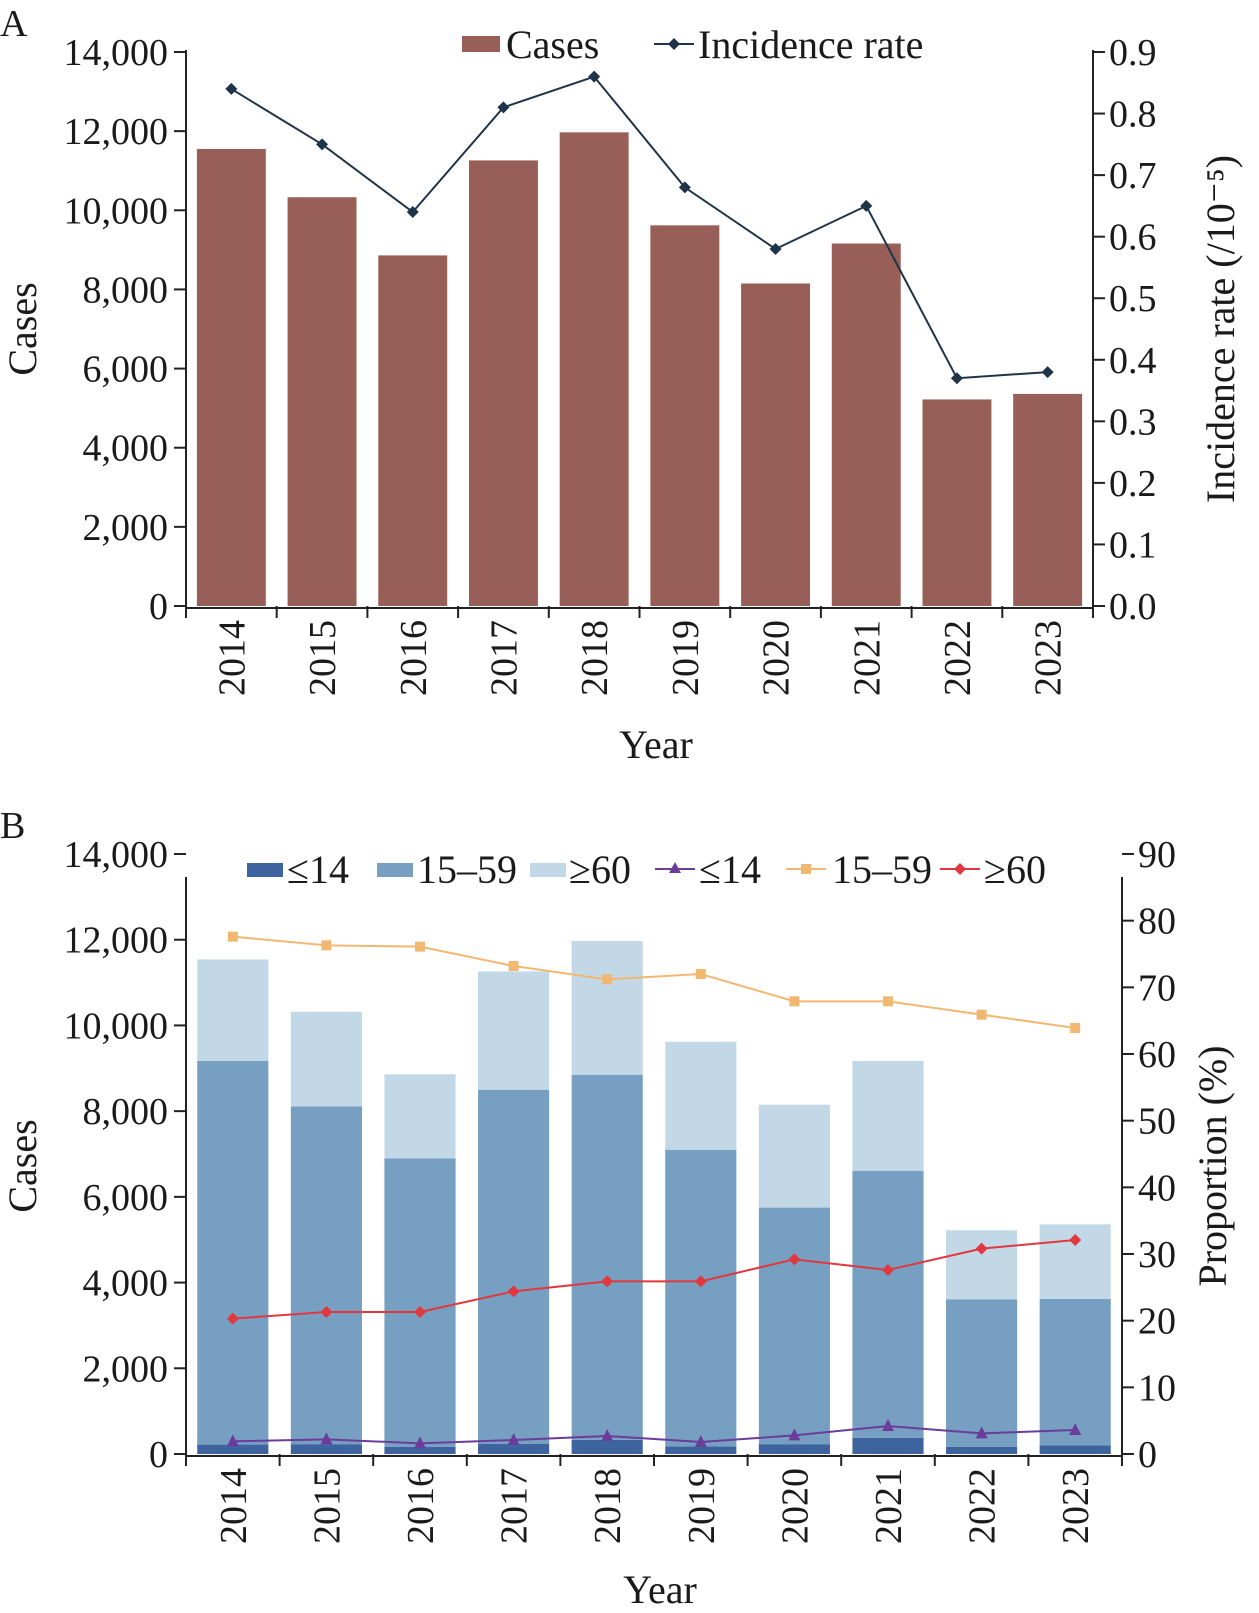  I want to click on bar-60-2021, so click(888, 1116).